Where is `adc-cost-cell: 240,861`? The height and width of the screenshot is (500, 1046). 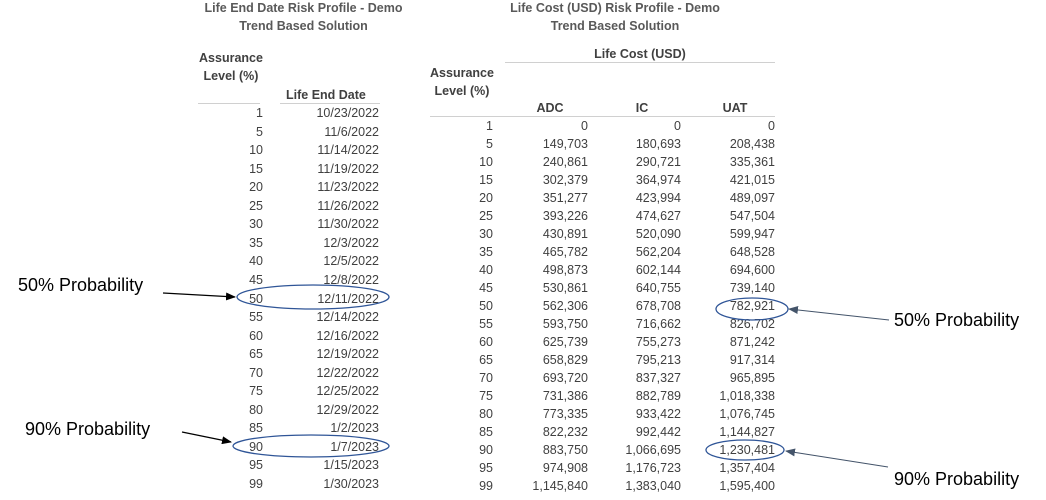 adc-cost-cell: 240,861 is located at coordinates (565, 162).